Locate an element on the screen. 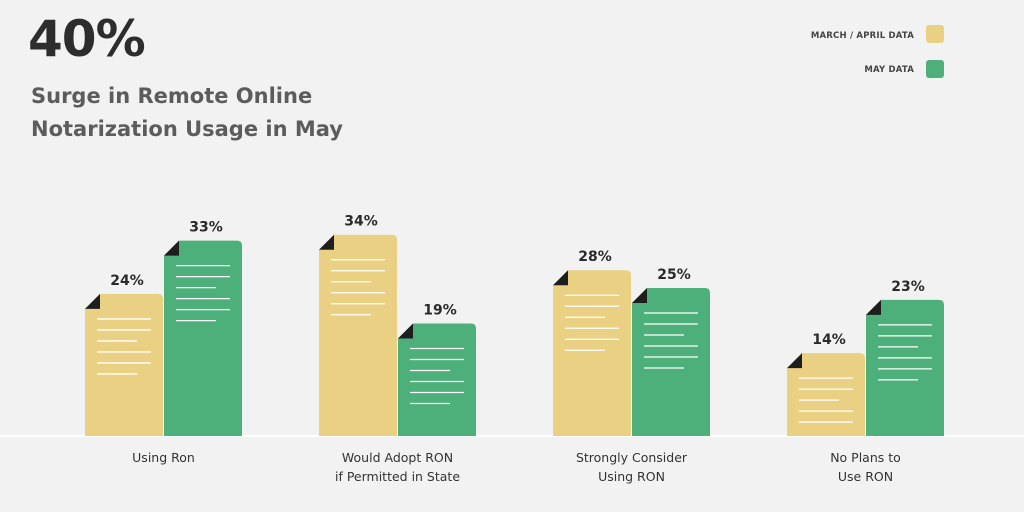 The height and width of the screenshot is (512, 1024). headline-subtitle-line-2: Notarization Usage in May is located at coordinates (187, 129).